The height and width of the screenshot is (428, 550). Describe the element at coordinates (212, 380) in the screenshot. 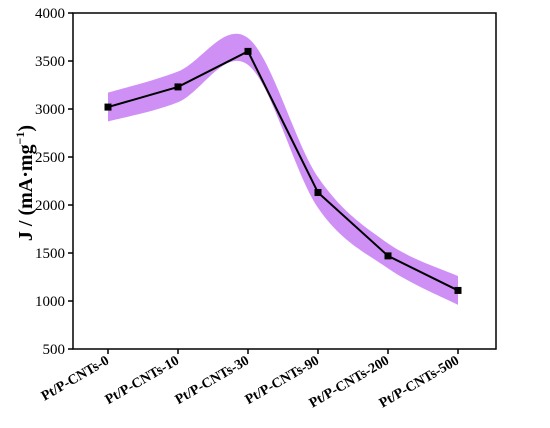

I see `x-category-label: Pt/P-CNTs-30` at that location.